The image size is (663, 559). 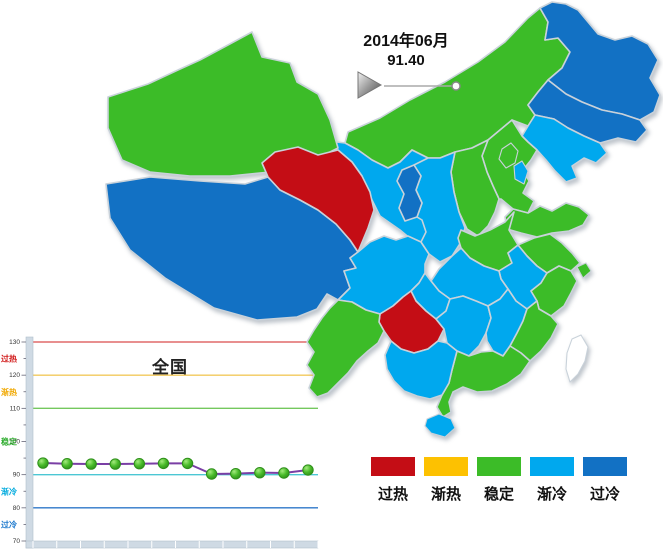 I want to click on legend-label: 稳定, so click(x=498, y=494).